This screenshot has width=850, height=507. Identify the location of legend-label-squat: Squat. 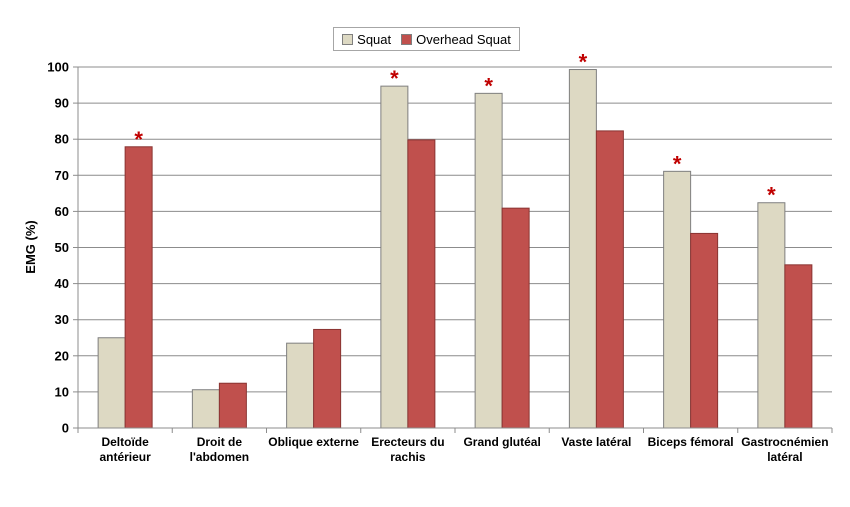
(374, 39).